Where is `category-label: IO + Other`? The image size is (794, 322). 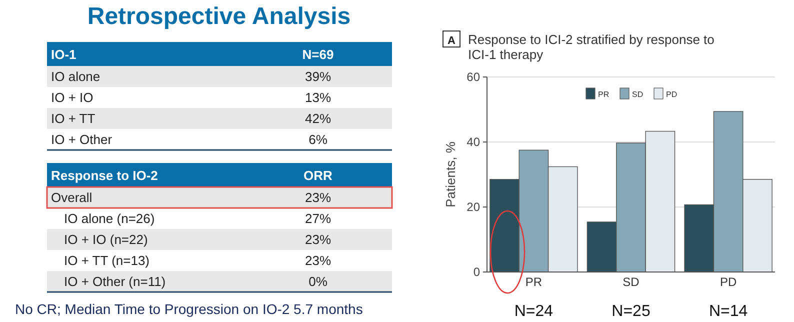
category-label: IO + Other is located at coordinates (82, 139).